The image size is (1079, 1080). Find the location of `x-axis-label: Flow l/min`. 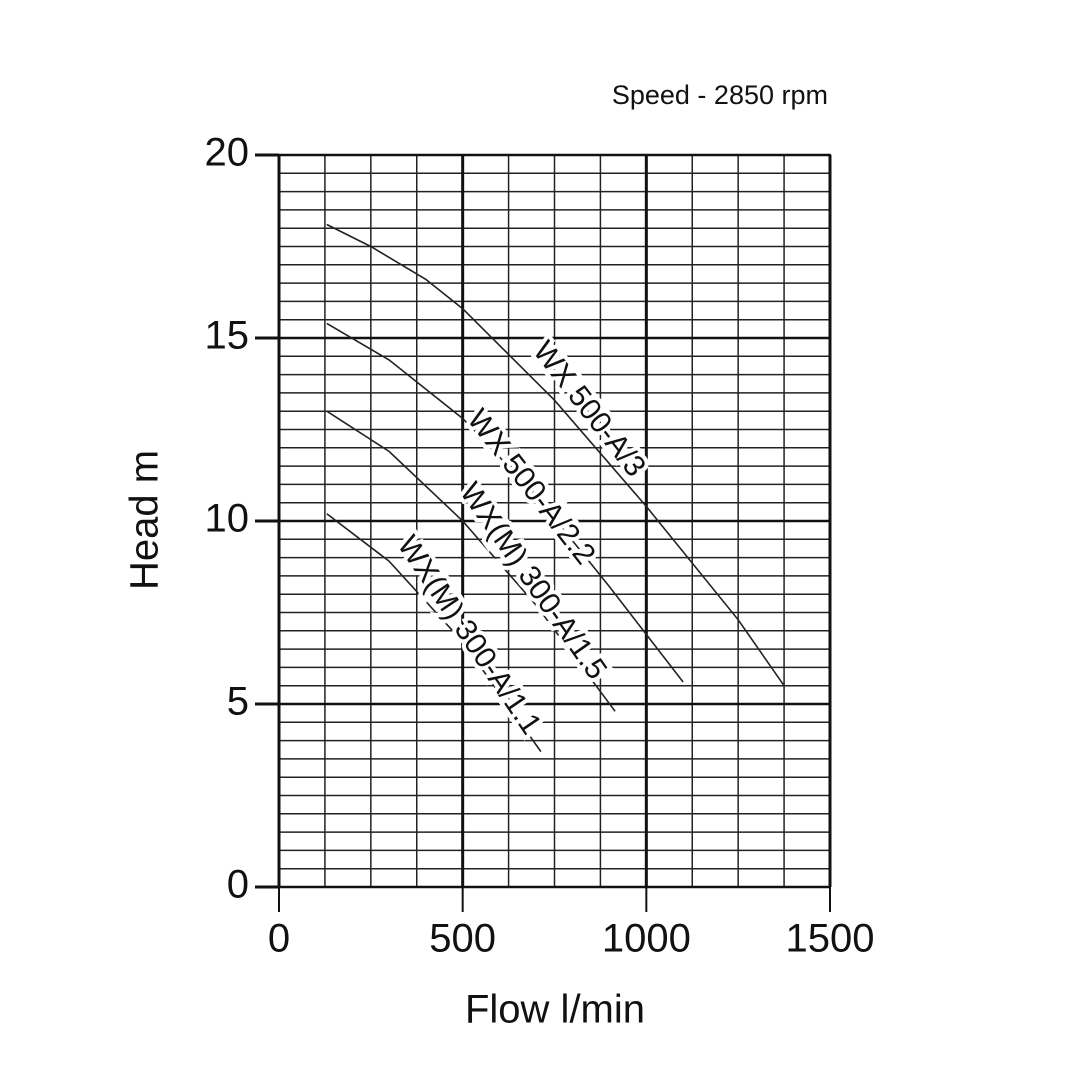

x-axis-label: Flow l/min is located at coordinates (555, 1010).